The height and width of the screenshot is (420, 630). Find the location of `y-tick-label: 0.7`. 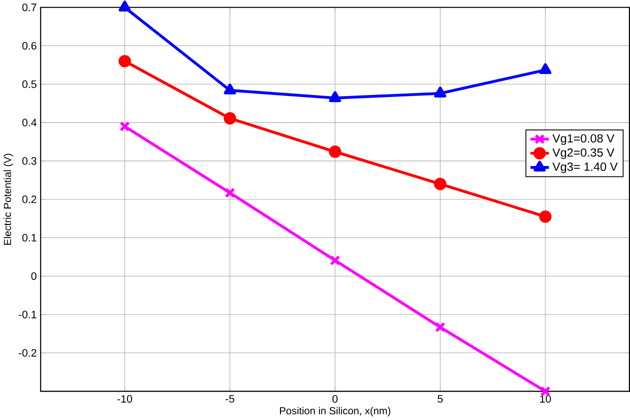

y-tick-label: 0.7 is located at coordinates (29, 8).